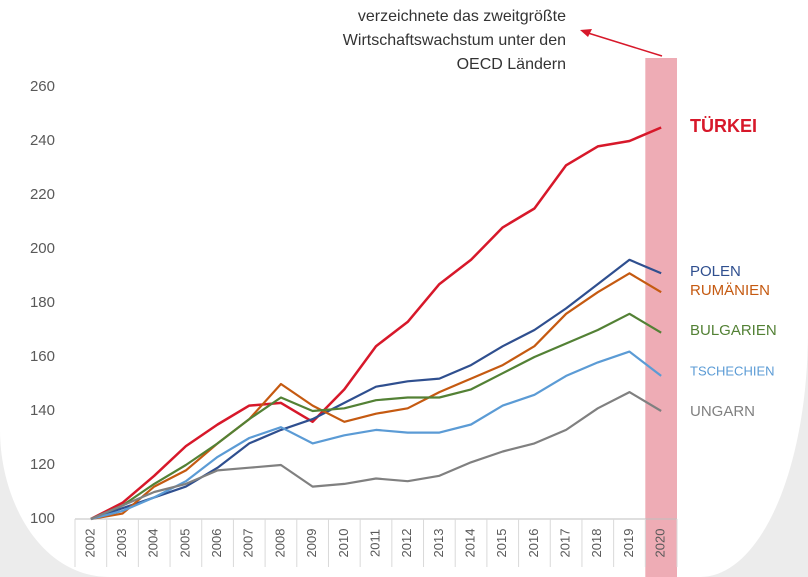  Describe the element at coordinates (565, 543) in the screenshot. I see `x-tick-label: 2017` at that location.